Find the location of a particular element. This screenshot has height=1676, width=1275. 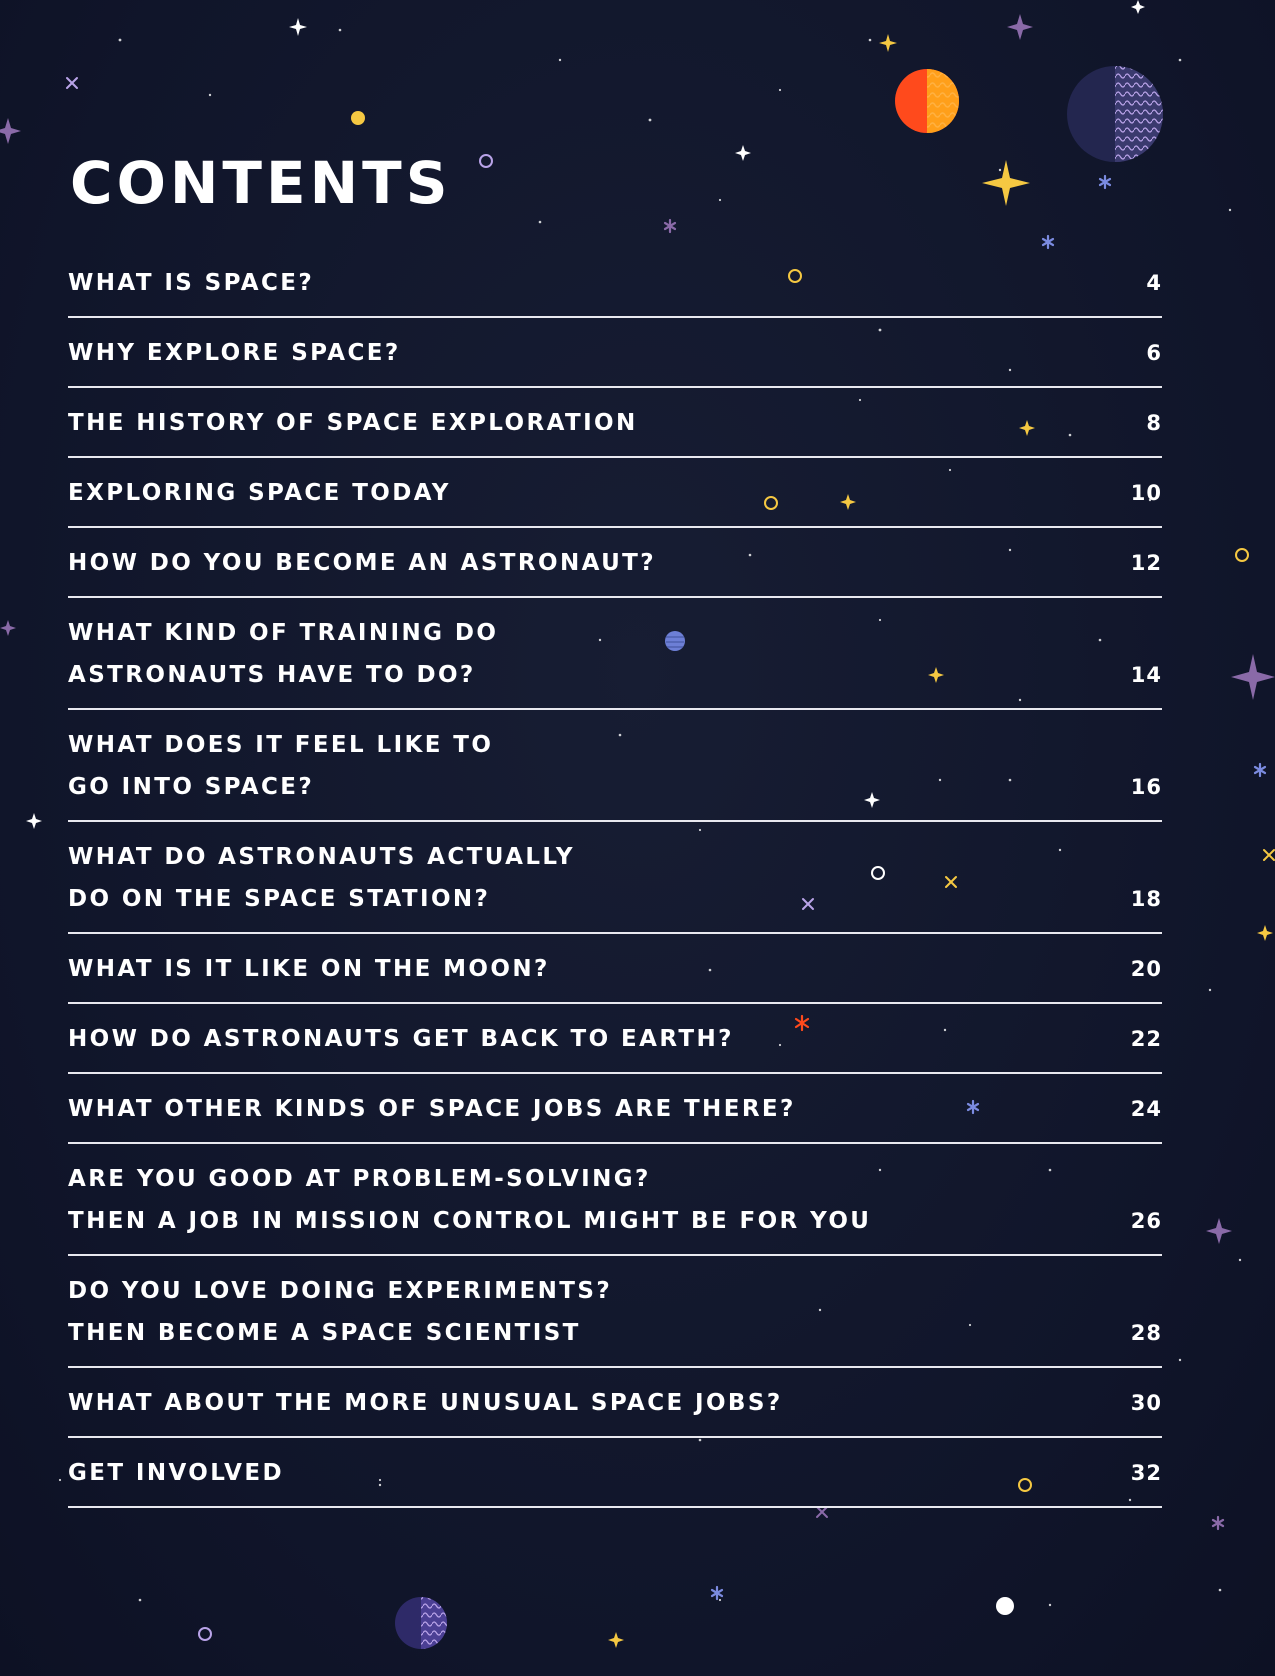

toc-entry: GET INVOLVED 32 is located at coordinates (615, 1473).